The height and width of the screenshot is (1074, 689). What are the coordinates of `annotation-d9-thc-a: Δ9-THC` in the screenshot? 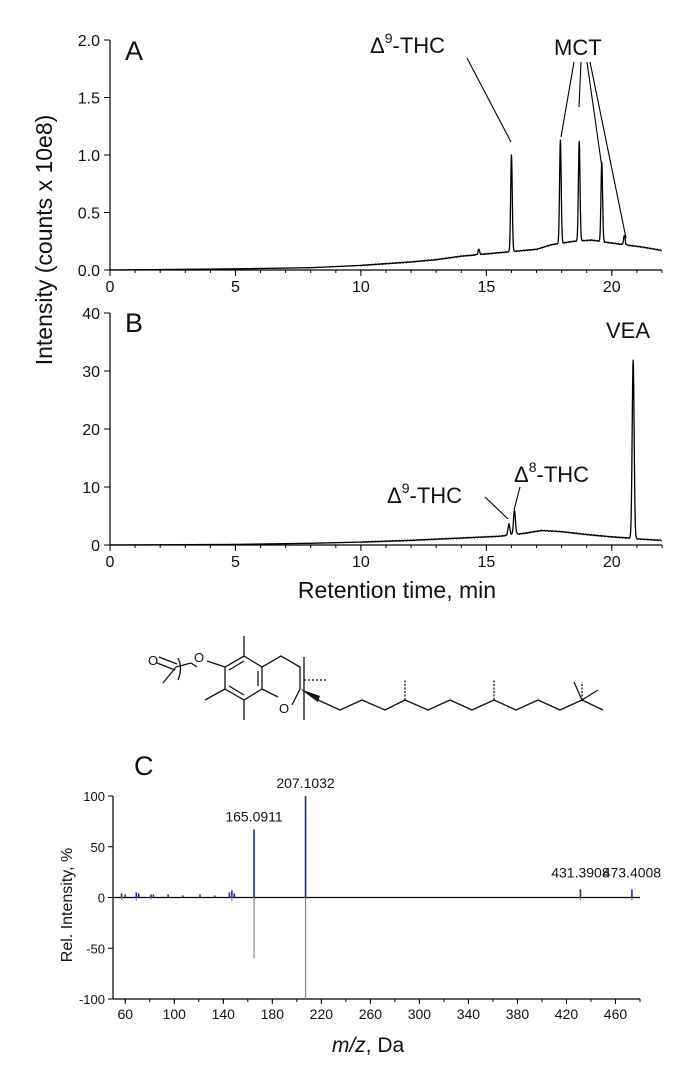 It's located at (407, 44).